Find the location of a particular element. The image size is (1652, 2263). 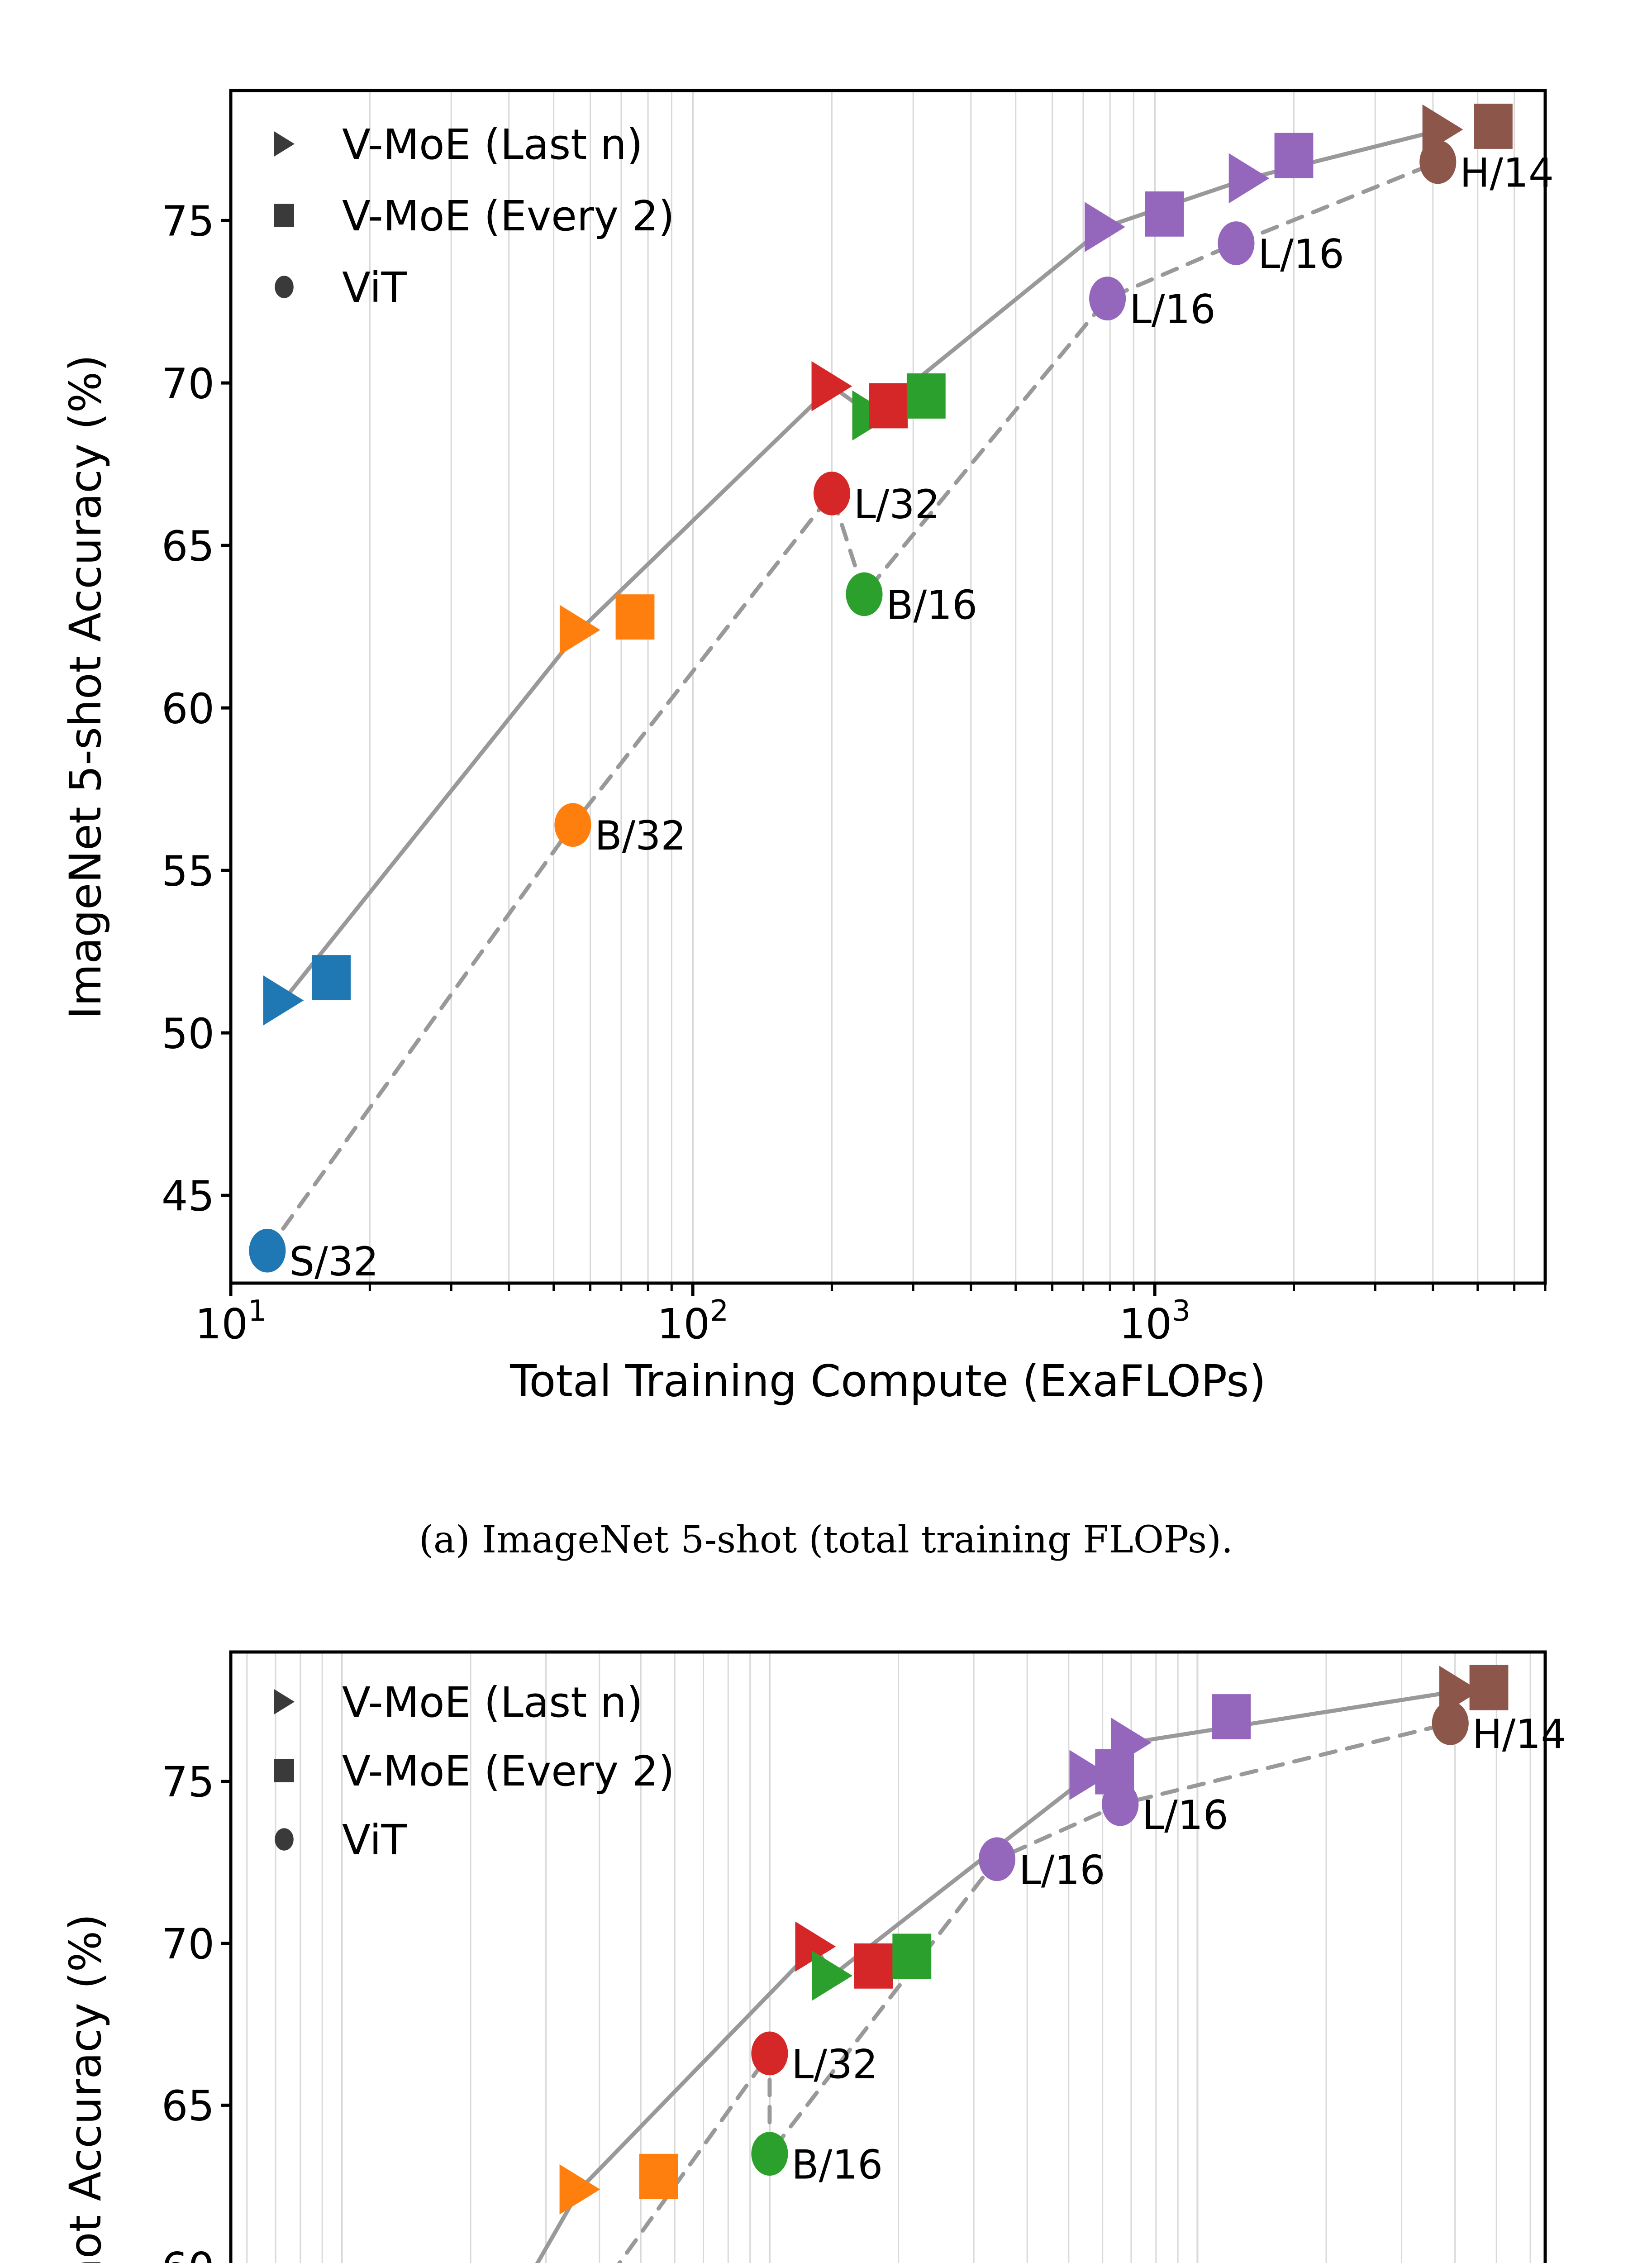

x-tick-label: 10¹ is located at coordinates (231, 1321).